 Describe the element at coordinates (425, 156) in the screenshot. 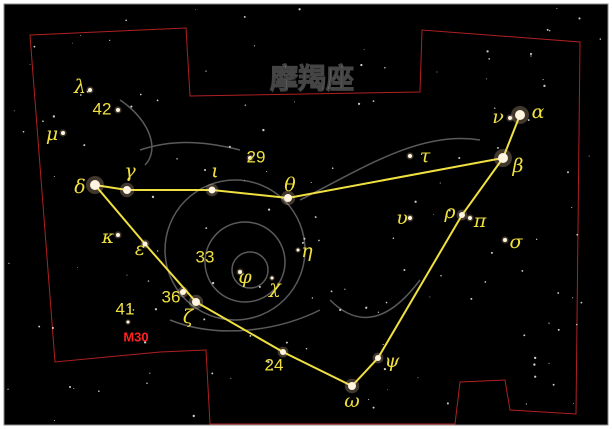

I see `star-label: τ` at that location.